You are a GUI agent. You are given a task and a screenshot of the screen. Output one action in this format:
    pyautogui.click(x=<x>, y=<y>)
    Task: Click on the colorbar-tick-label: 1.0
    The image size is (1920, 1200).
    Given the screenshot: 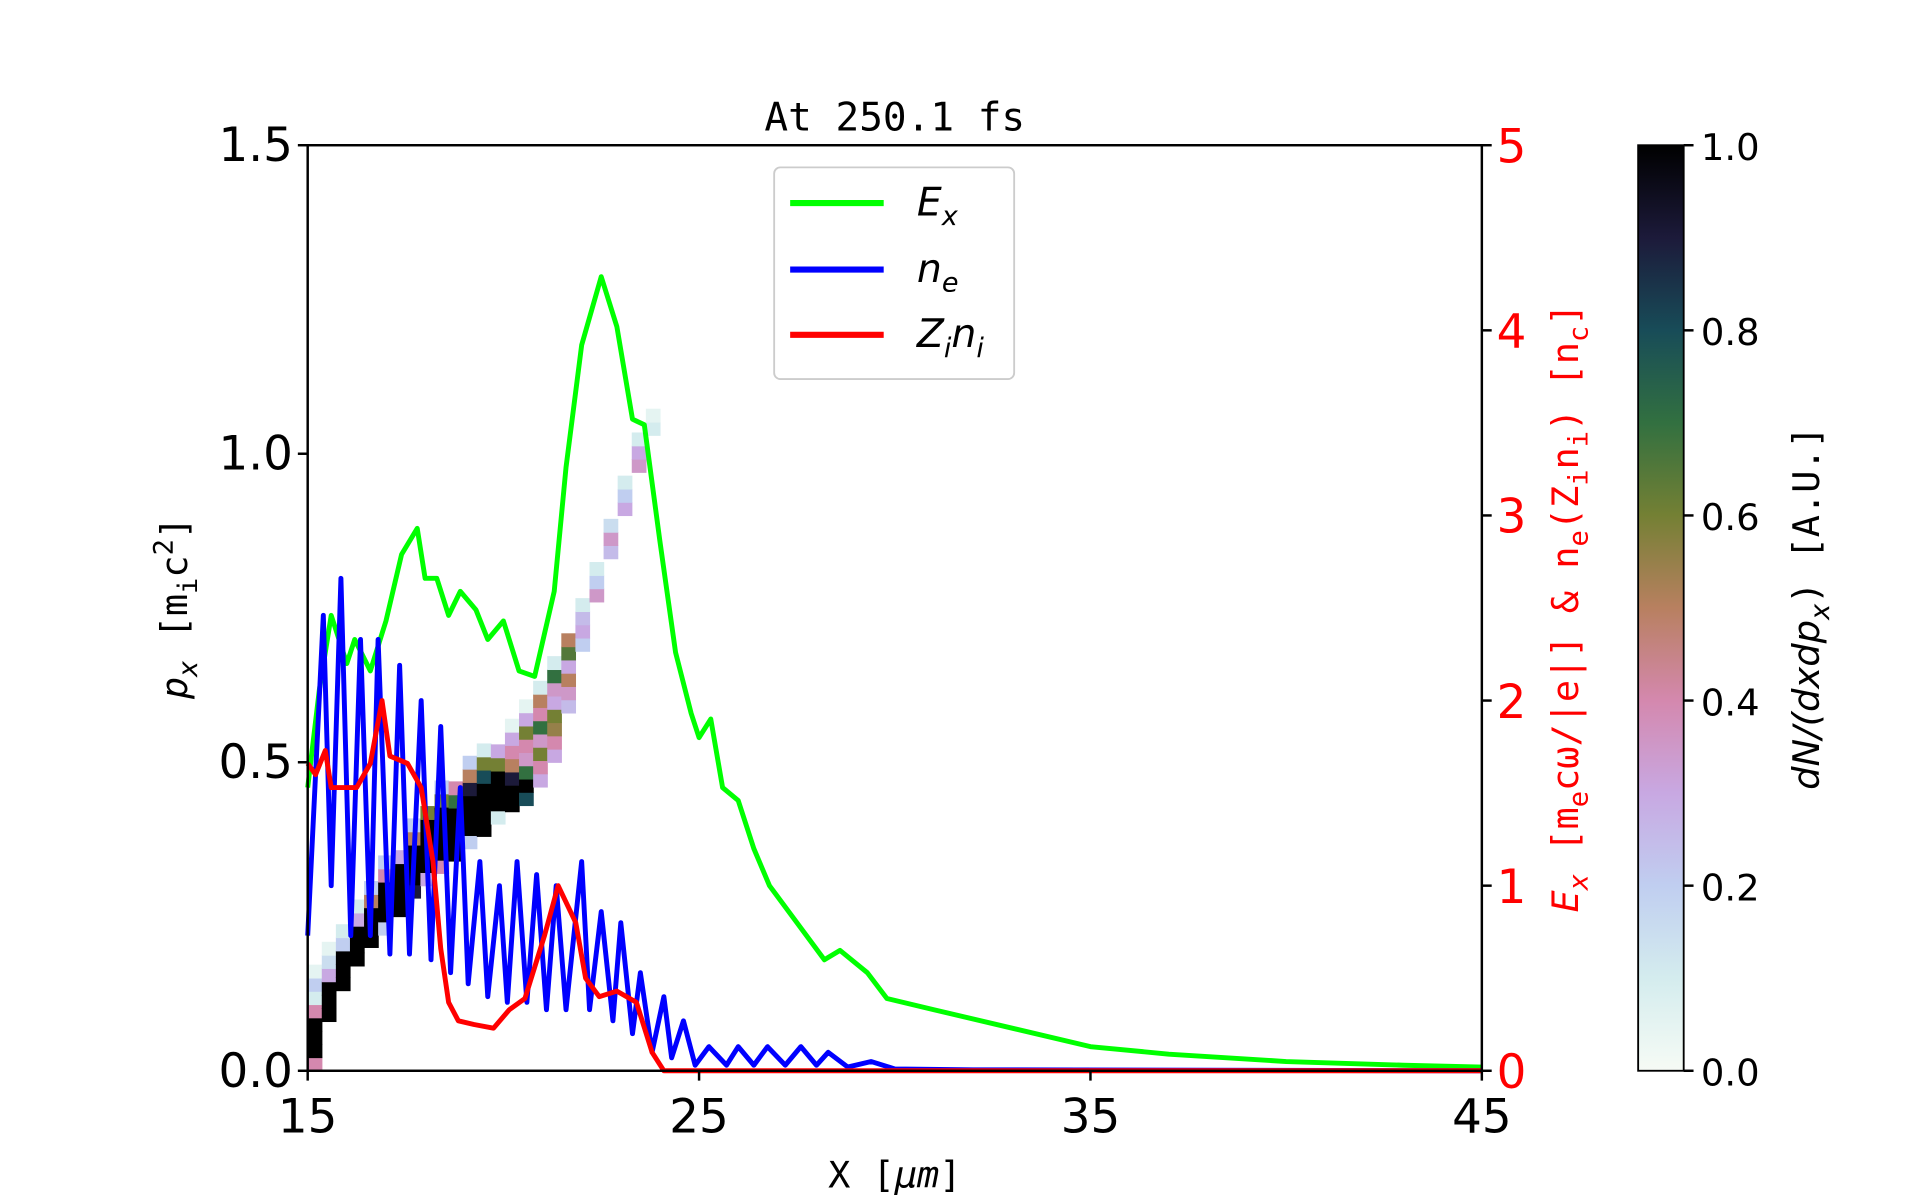 What is the action you would take?
    pyautogui.click(x=1730, y=147)
    